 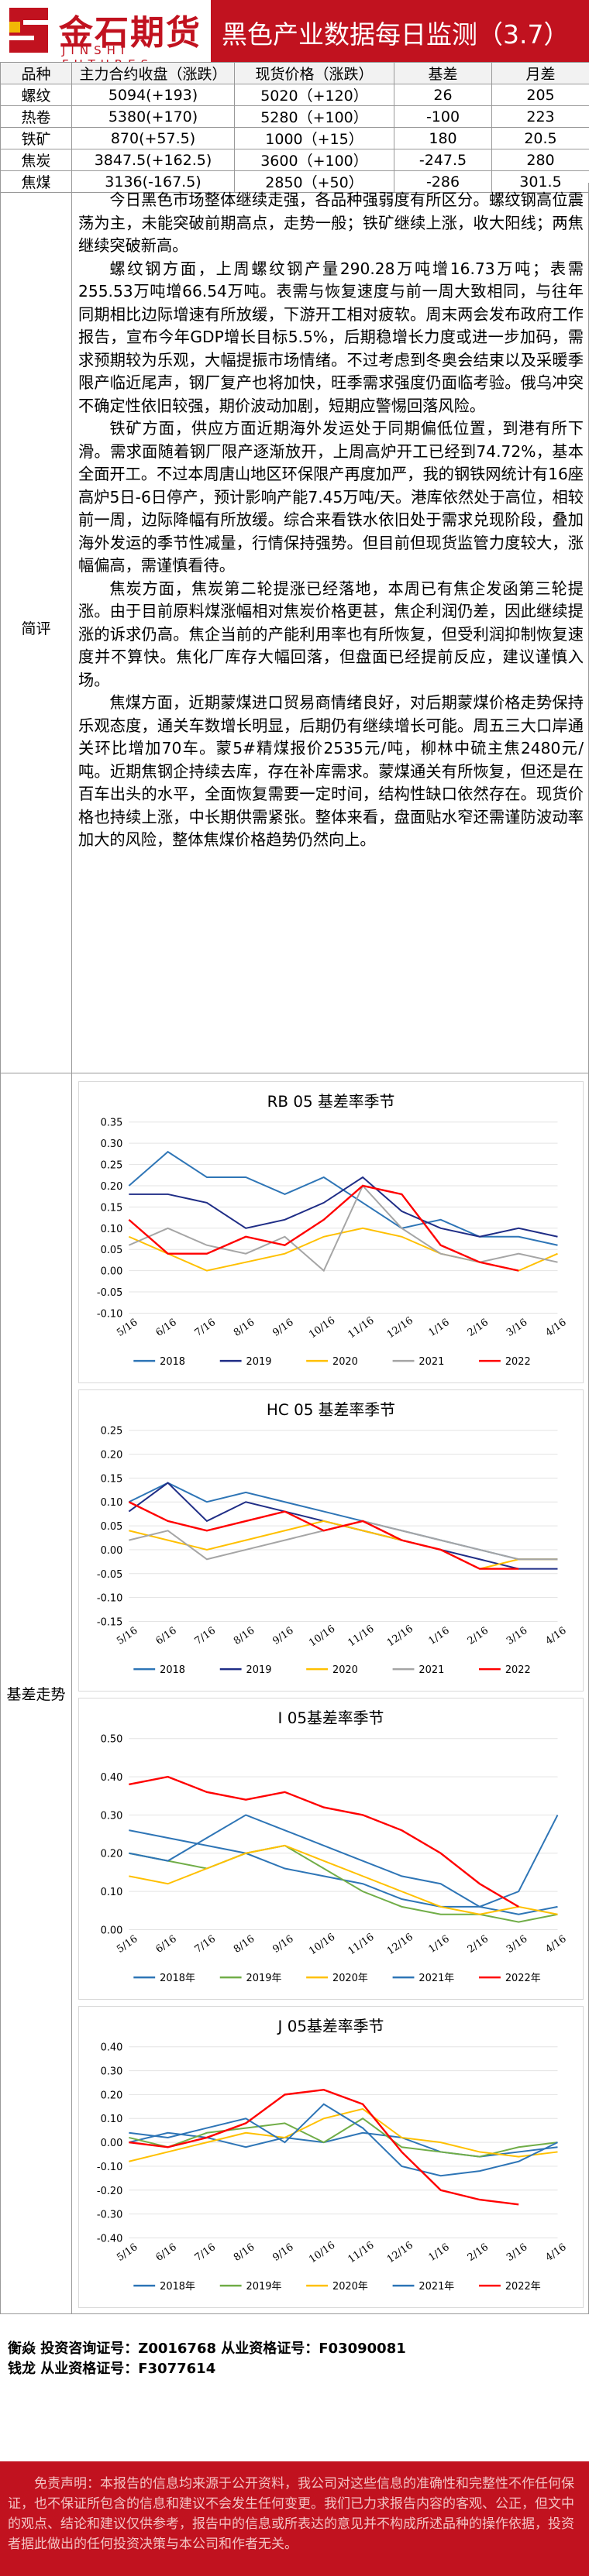 I want to click on logo: 金石期货 JINSHI FUTURES, so click(x=105, y=35).